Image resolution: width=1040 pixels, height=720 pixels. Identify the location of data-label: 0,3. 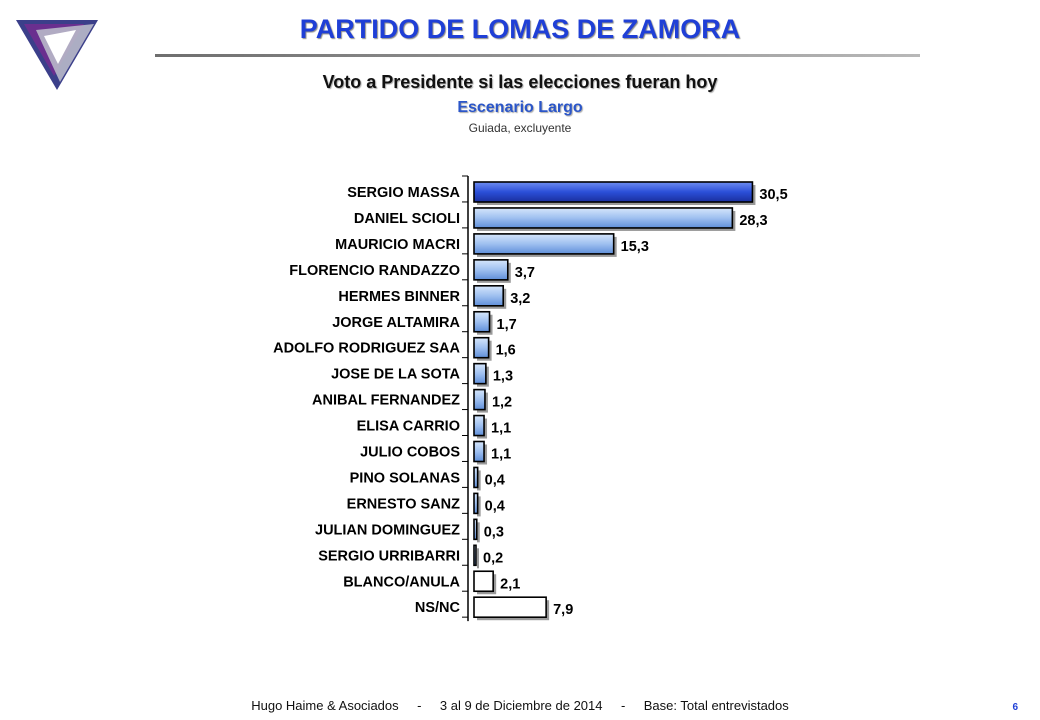
(494, 532).